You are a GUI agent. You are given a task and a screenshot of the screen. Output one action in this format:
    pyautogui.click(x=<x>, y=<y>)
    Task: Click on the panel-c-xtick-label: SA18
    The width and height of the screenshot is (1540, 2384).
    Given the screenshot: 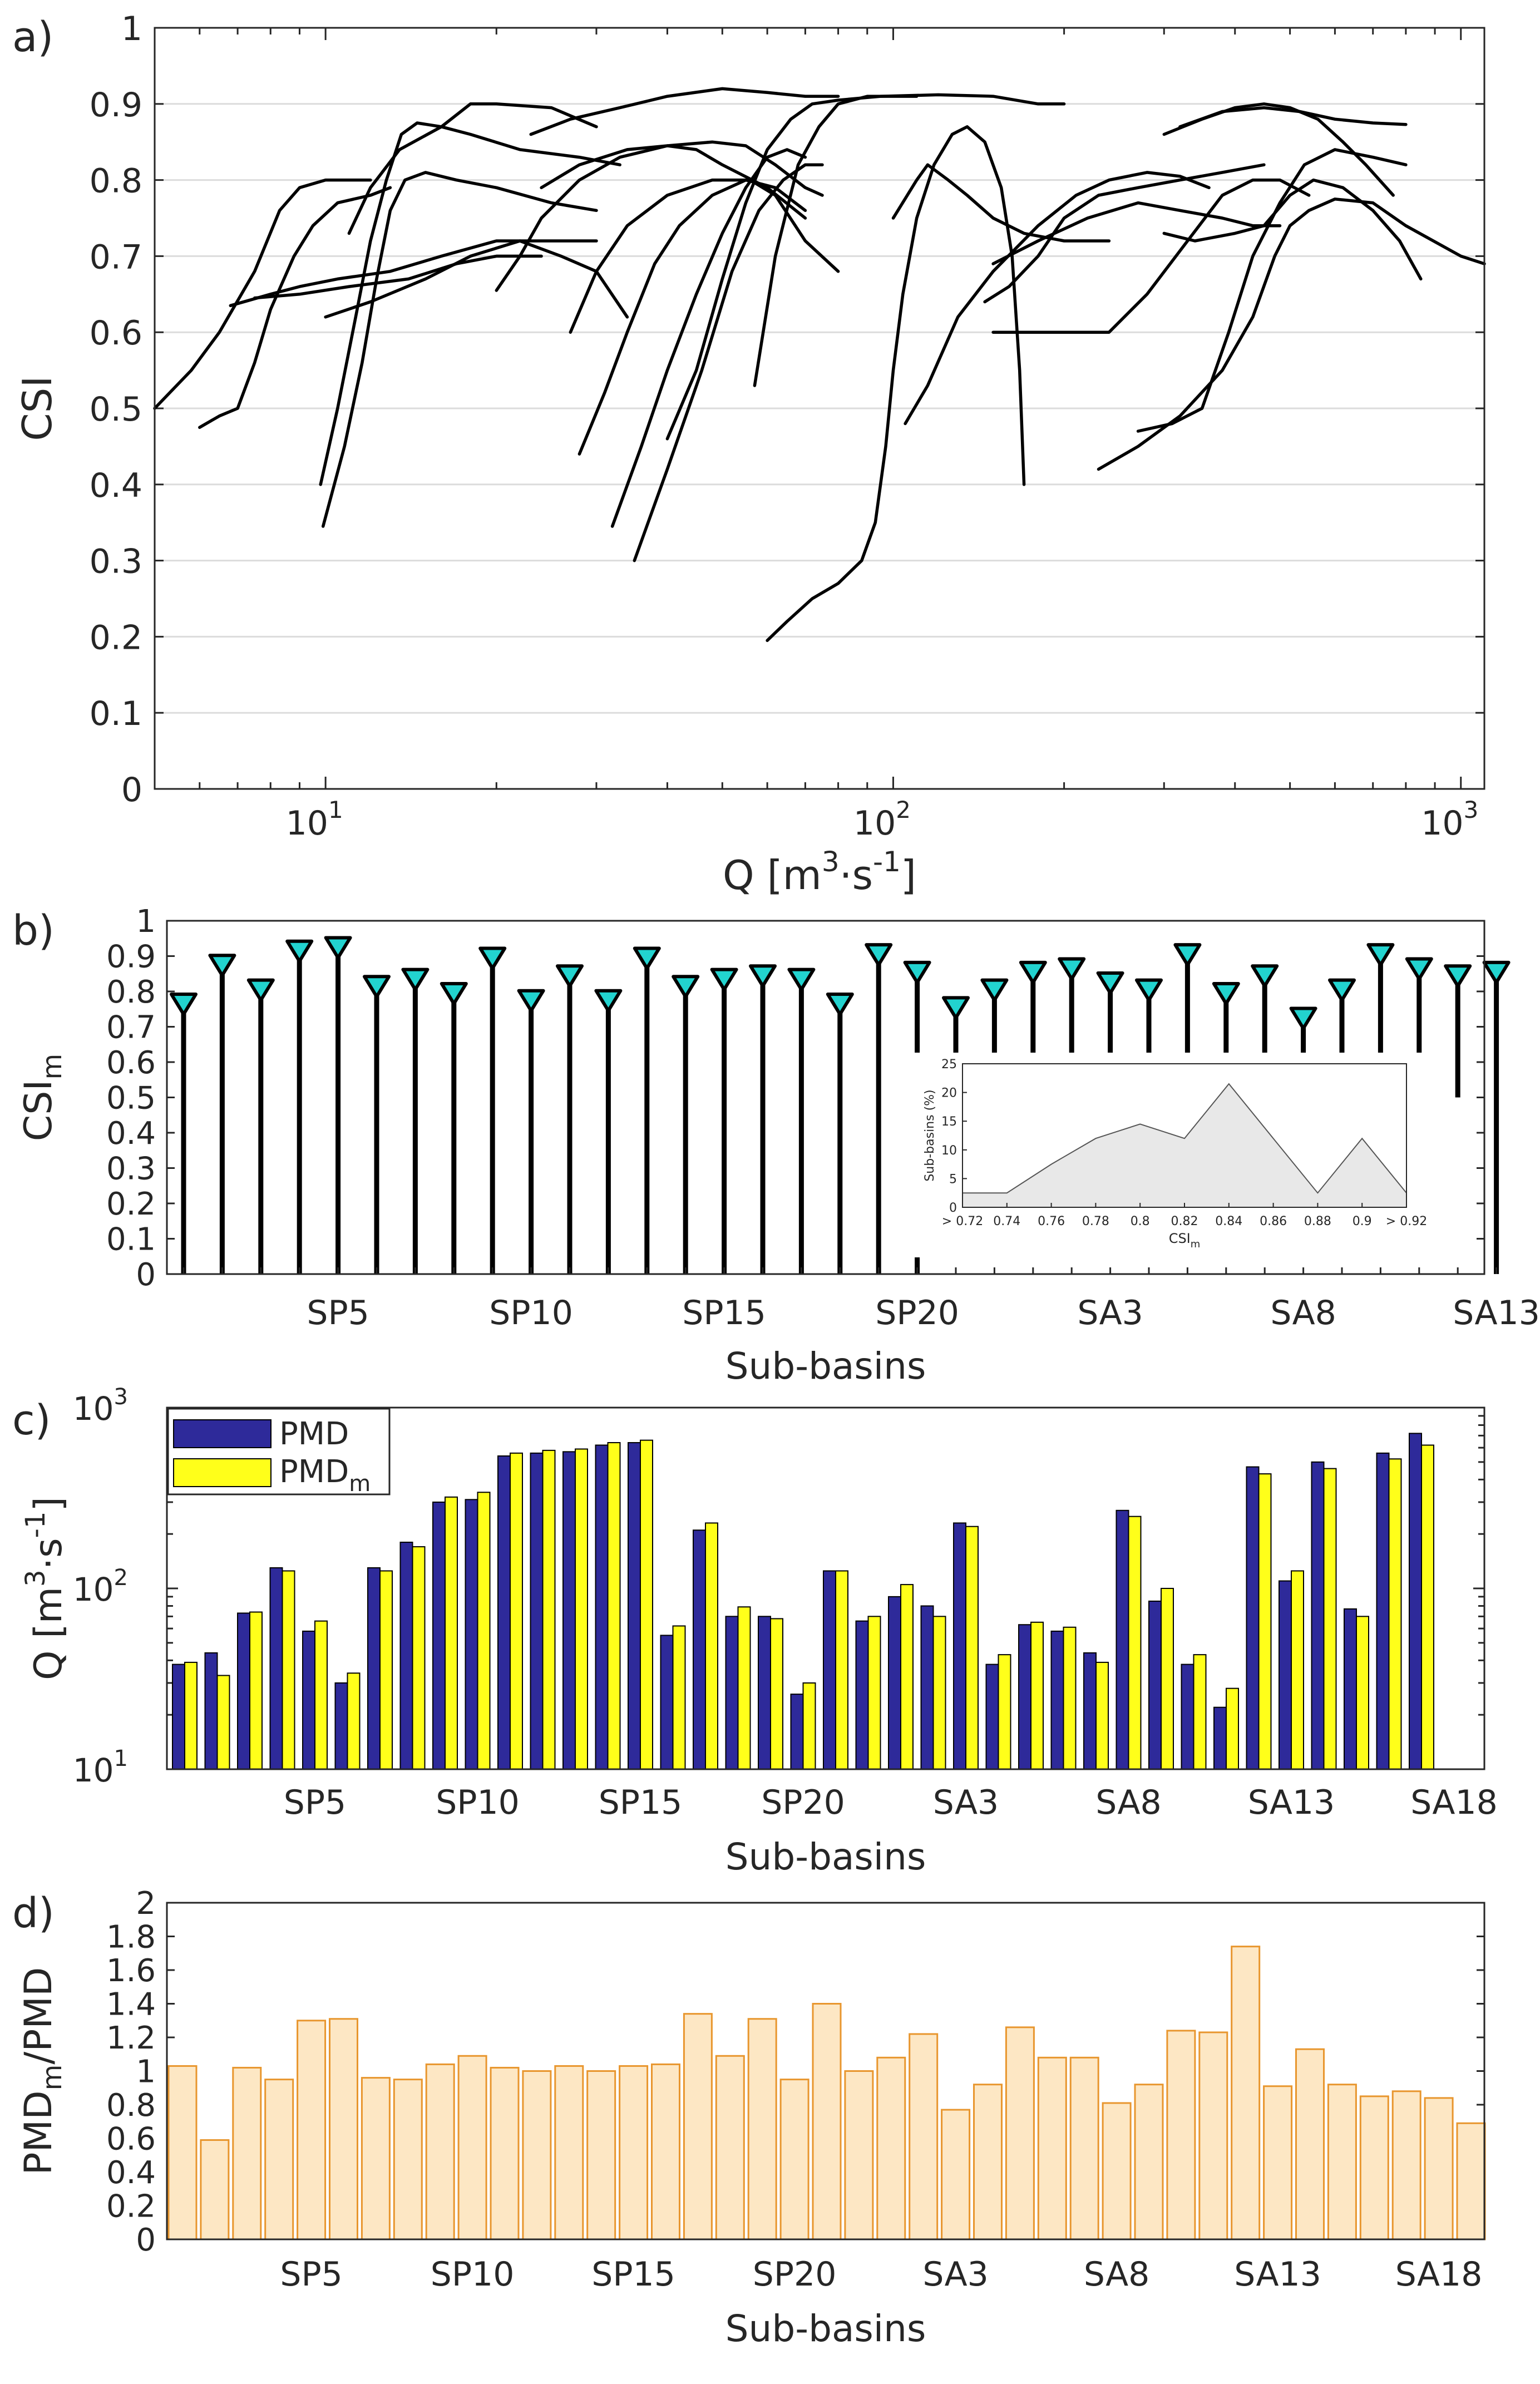 What is the action you would take?
    pyautogui.click(x=1454, y=1802)
    